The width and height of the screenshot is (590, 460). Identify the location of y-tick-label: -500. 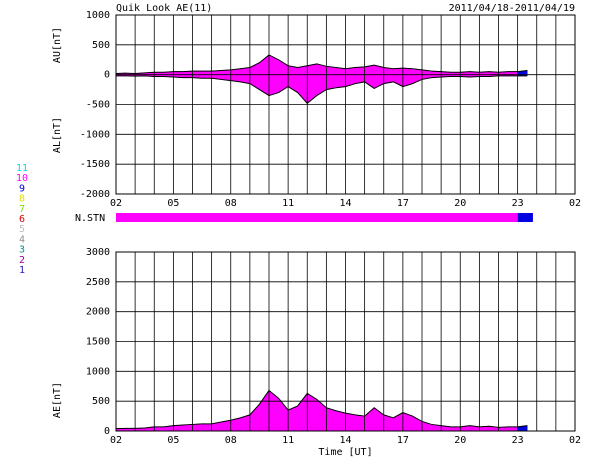
(98, 105).